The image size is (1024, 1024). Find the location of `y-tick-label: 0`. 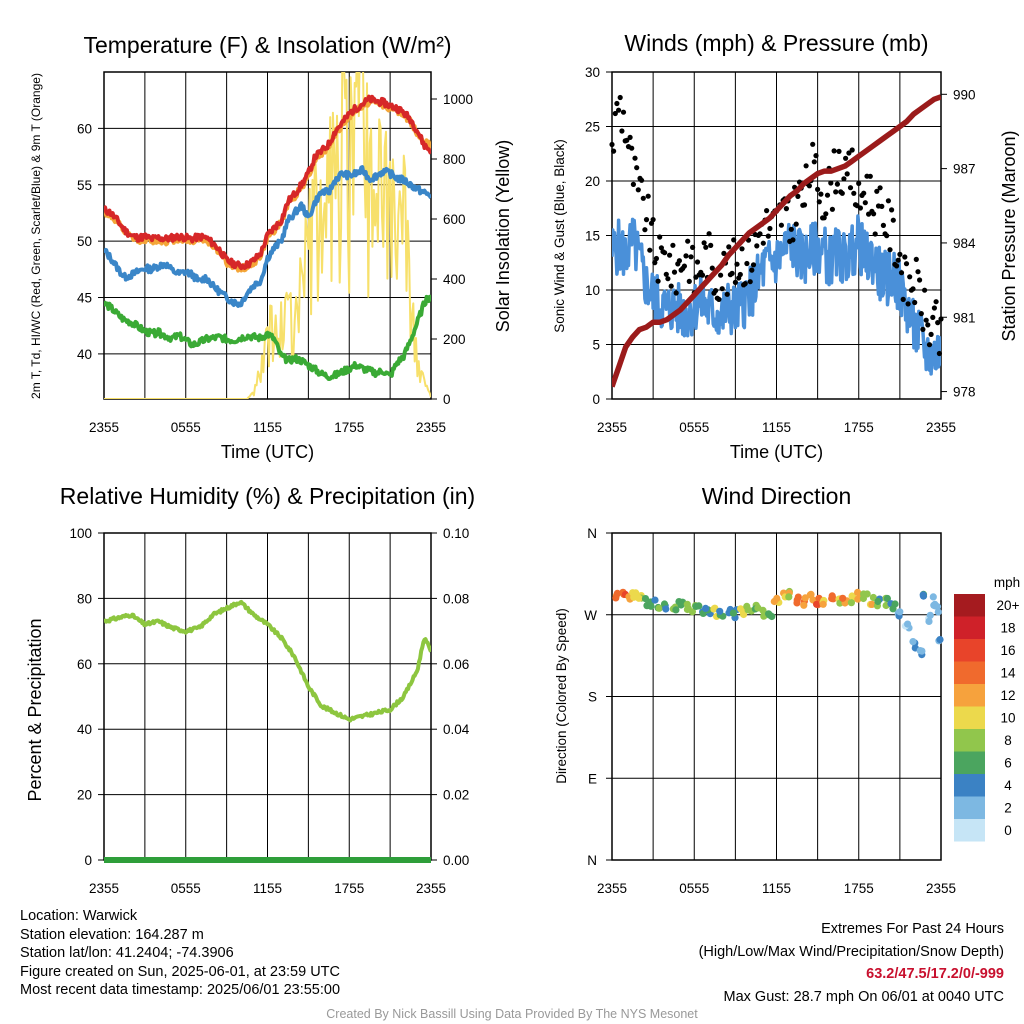

y-tick-label: 0 is located at coordinates (88, 860).